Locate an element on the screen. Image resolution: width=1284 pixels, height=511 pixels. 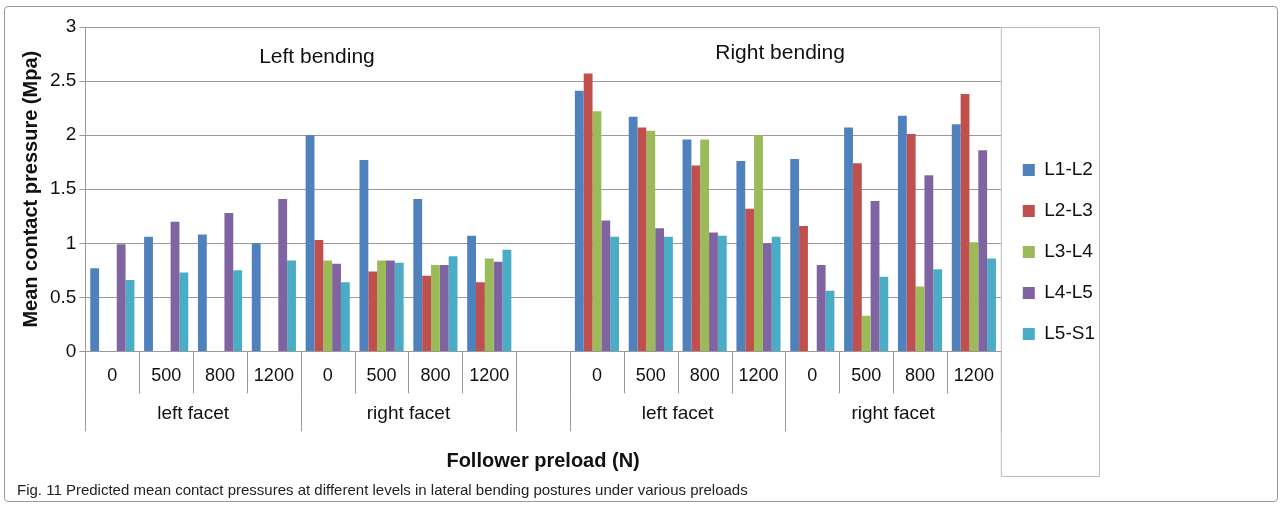
y-tick-label: 2.5 is located at coordinates (63, 80).